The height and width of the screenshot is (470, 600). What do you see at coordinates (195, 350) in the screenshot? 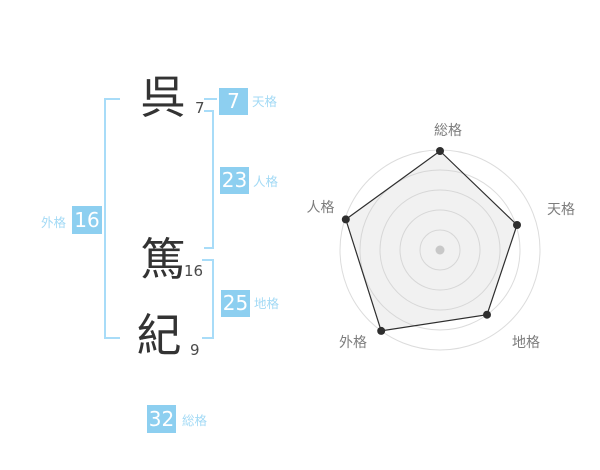
I see `given-name-character-2-stroke-count: 9` at bounding box center [195, 350].